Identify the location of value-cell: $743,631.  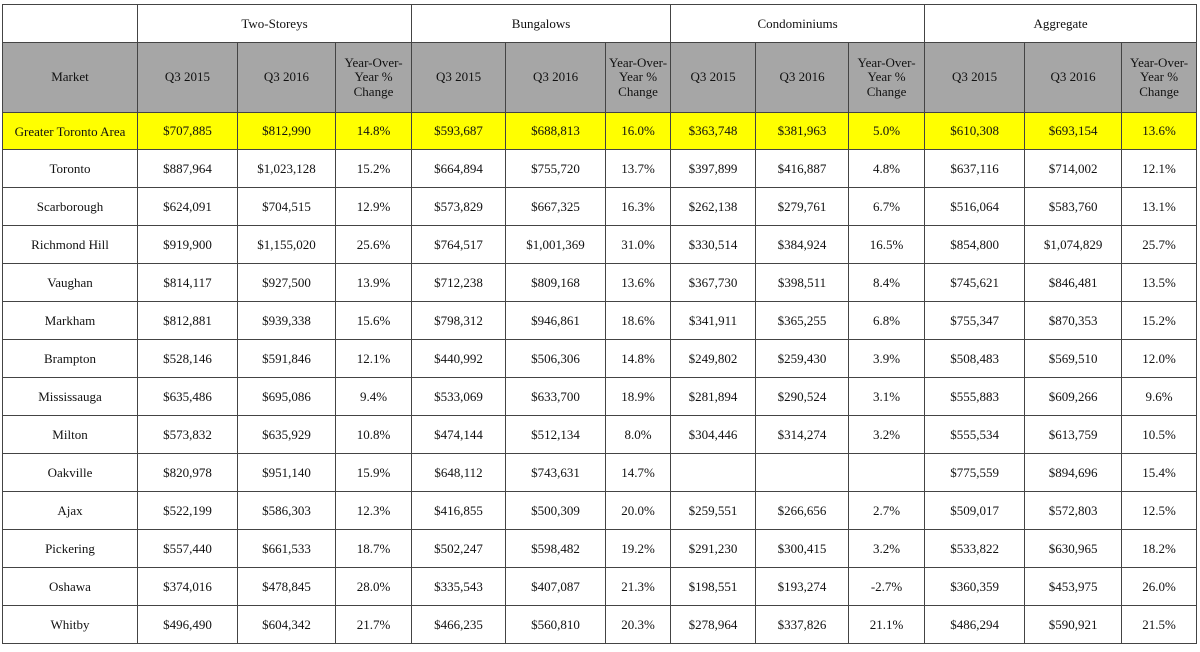
(556, 472).